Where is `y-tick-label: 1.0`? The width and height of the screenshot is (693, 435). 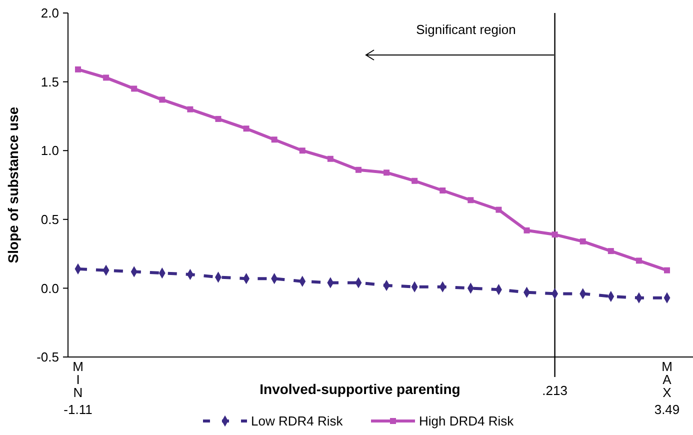 y-tick-label: 1.0 is located at coordinates (49, 150).